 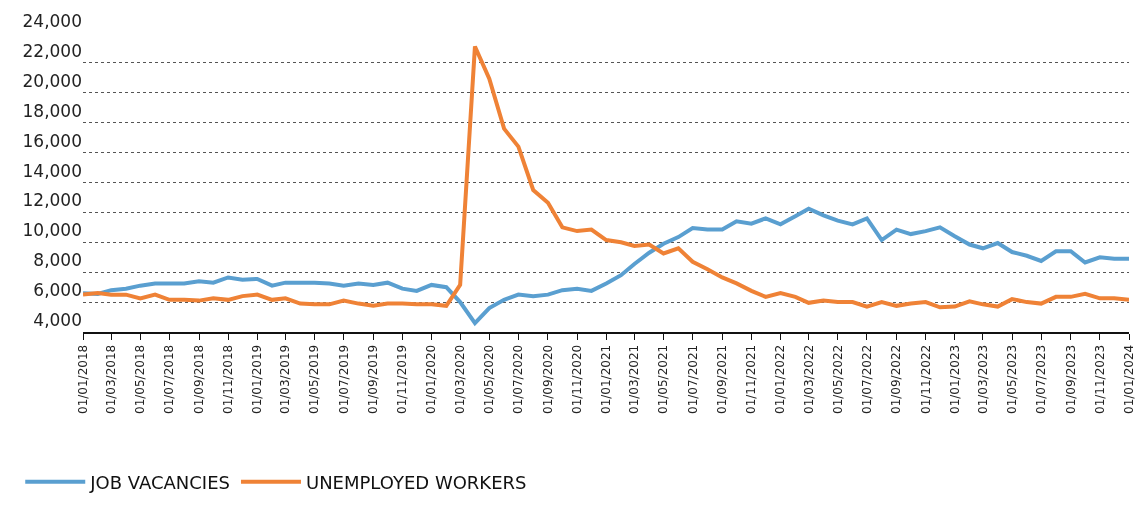 What do you see at coordinates (140, 379) in the screenshot?
I see `x-tick-label: 01/05/2018` at bounding box center [140, 379].